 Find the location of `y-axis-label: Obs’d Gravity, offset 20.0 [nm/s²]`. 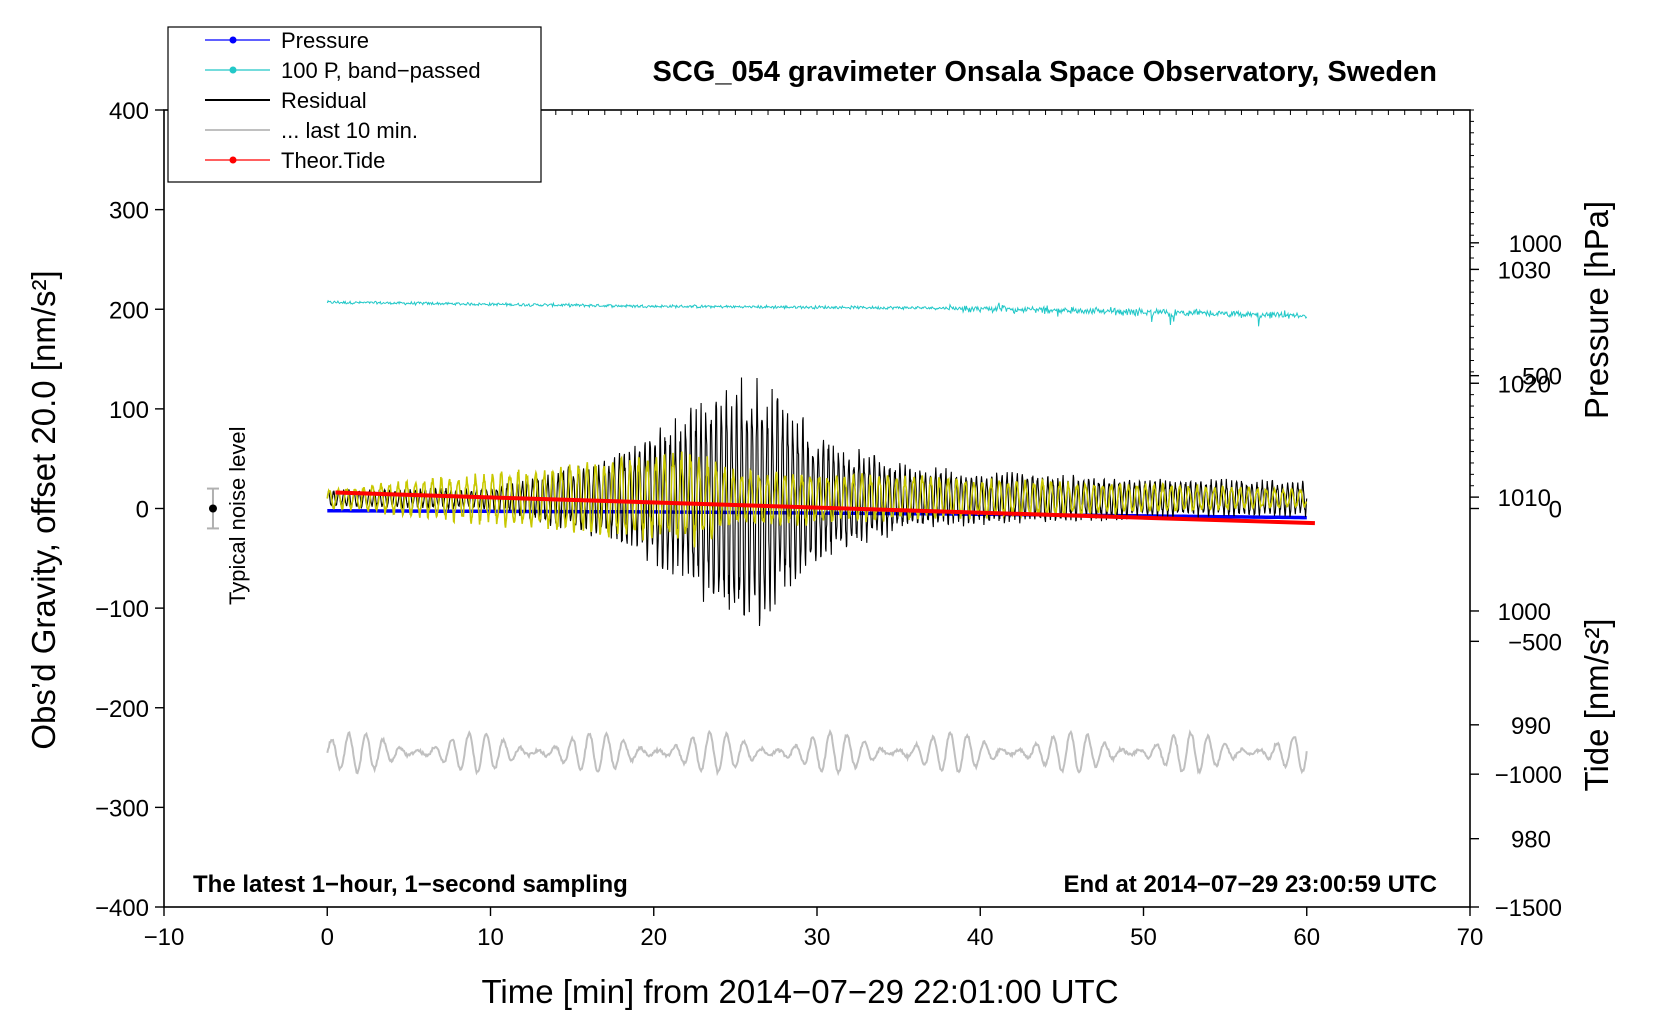

y-axis-label: Obs’d Gravity, offset 20.0 [nm/s²] is located at coordinates (43, 509).